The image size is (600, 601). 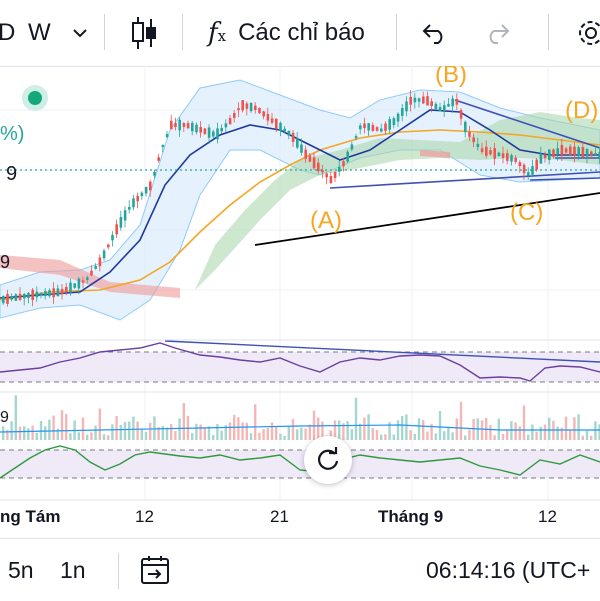 What do you see at coordinates (11, 174) in the screenshot?
I see `left-fragment-9a: 9` at bounding box center [11, 174].